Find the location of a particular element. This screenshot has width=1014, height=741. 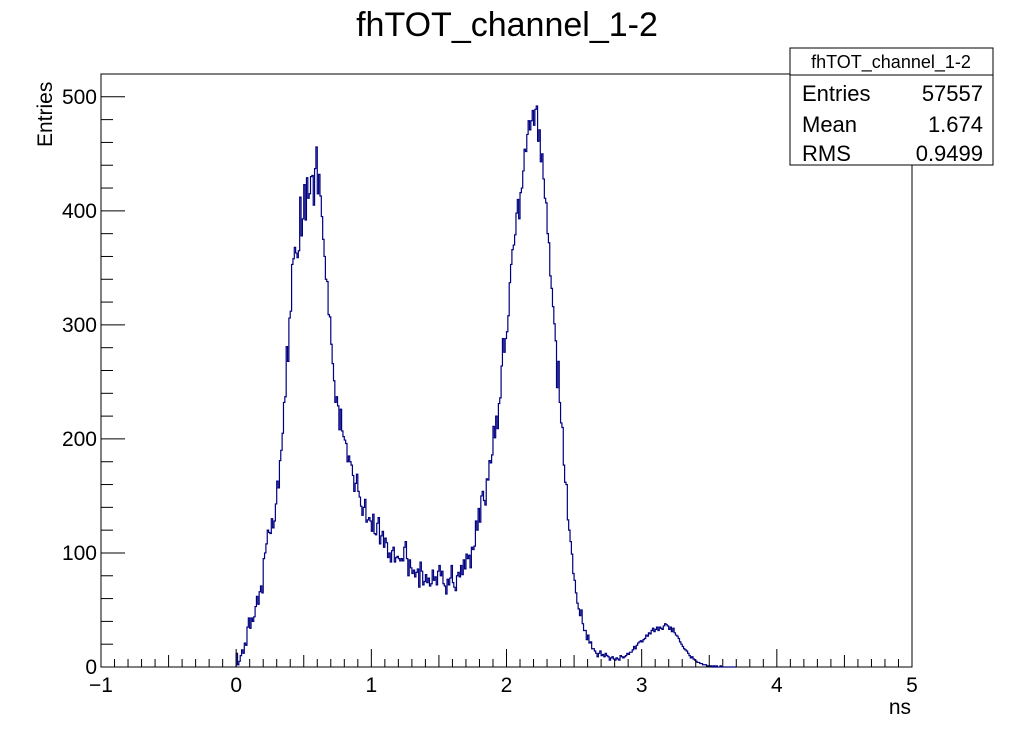

y-axis-ticks: 0 100 200 300 400 500 is located at coordinates (93, 376).